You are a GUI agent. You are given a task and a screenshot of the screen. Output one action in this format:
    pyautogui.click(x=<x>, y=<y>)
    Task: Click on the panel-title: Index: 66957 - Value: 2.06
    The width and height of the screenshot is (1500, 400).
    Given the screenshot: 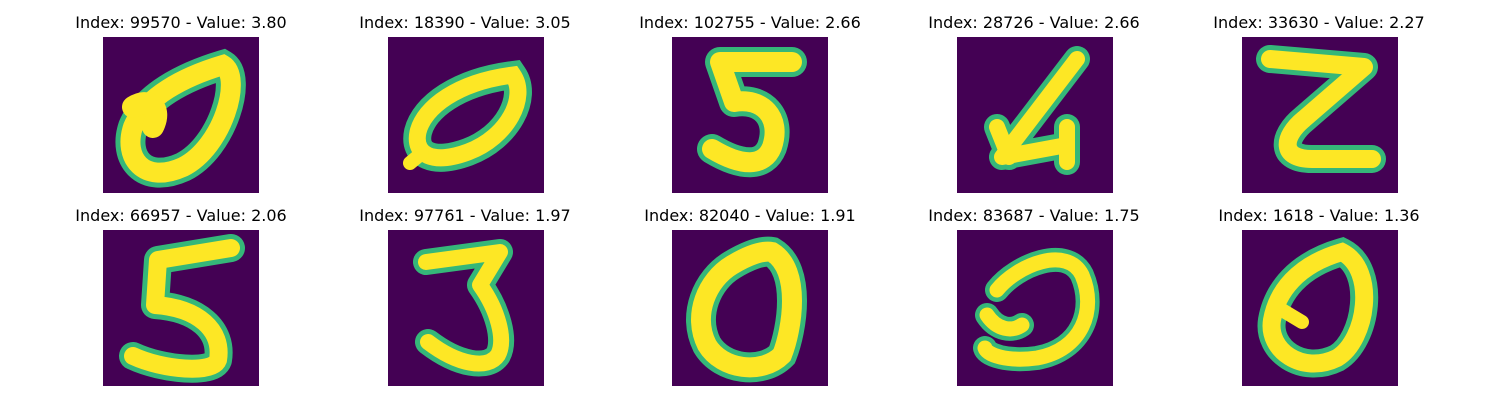 What is the action you would take?
    pyautogui.click(x=181, y=215)
    